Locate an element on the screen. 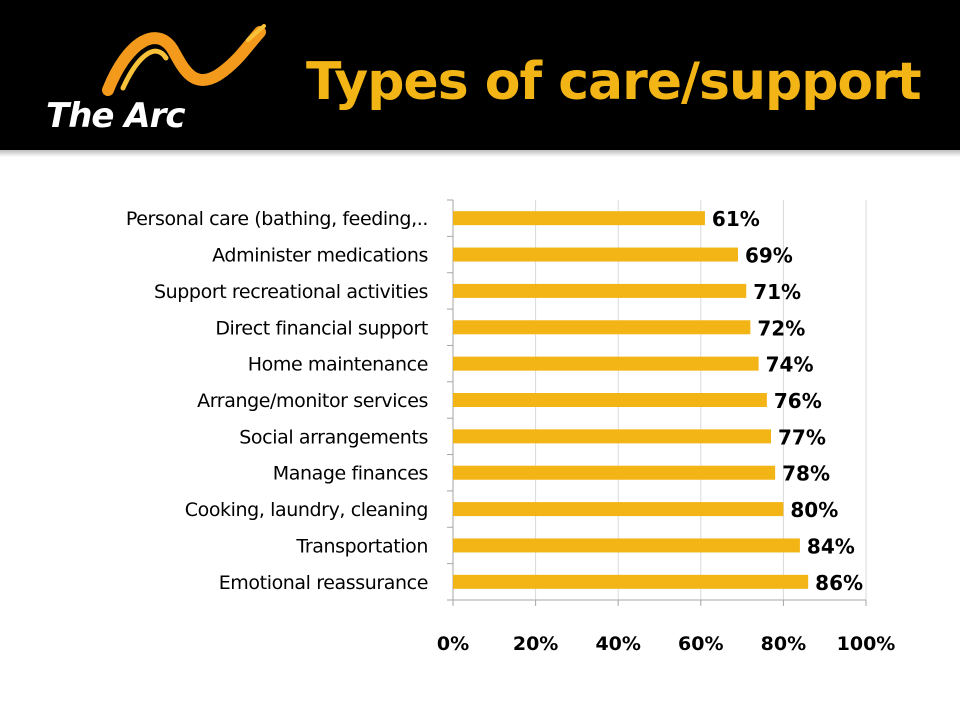 The image size is (960, 720). the-arc-logo-swoosh-icon is located at coordinates (184, 60).